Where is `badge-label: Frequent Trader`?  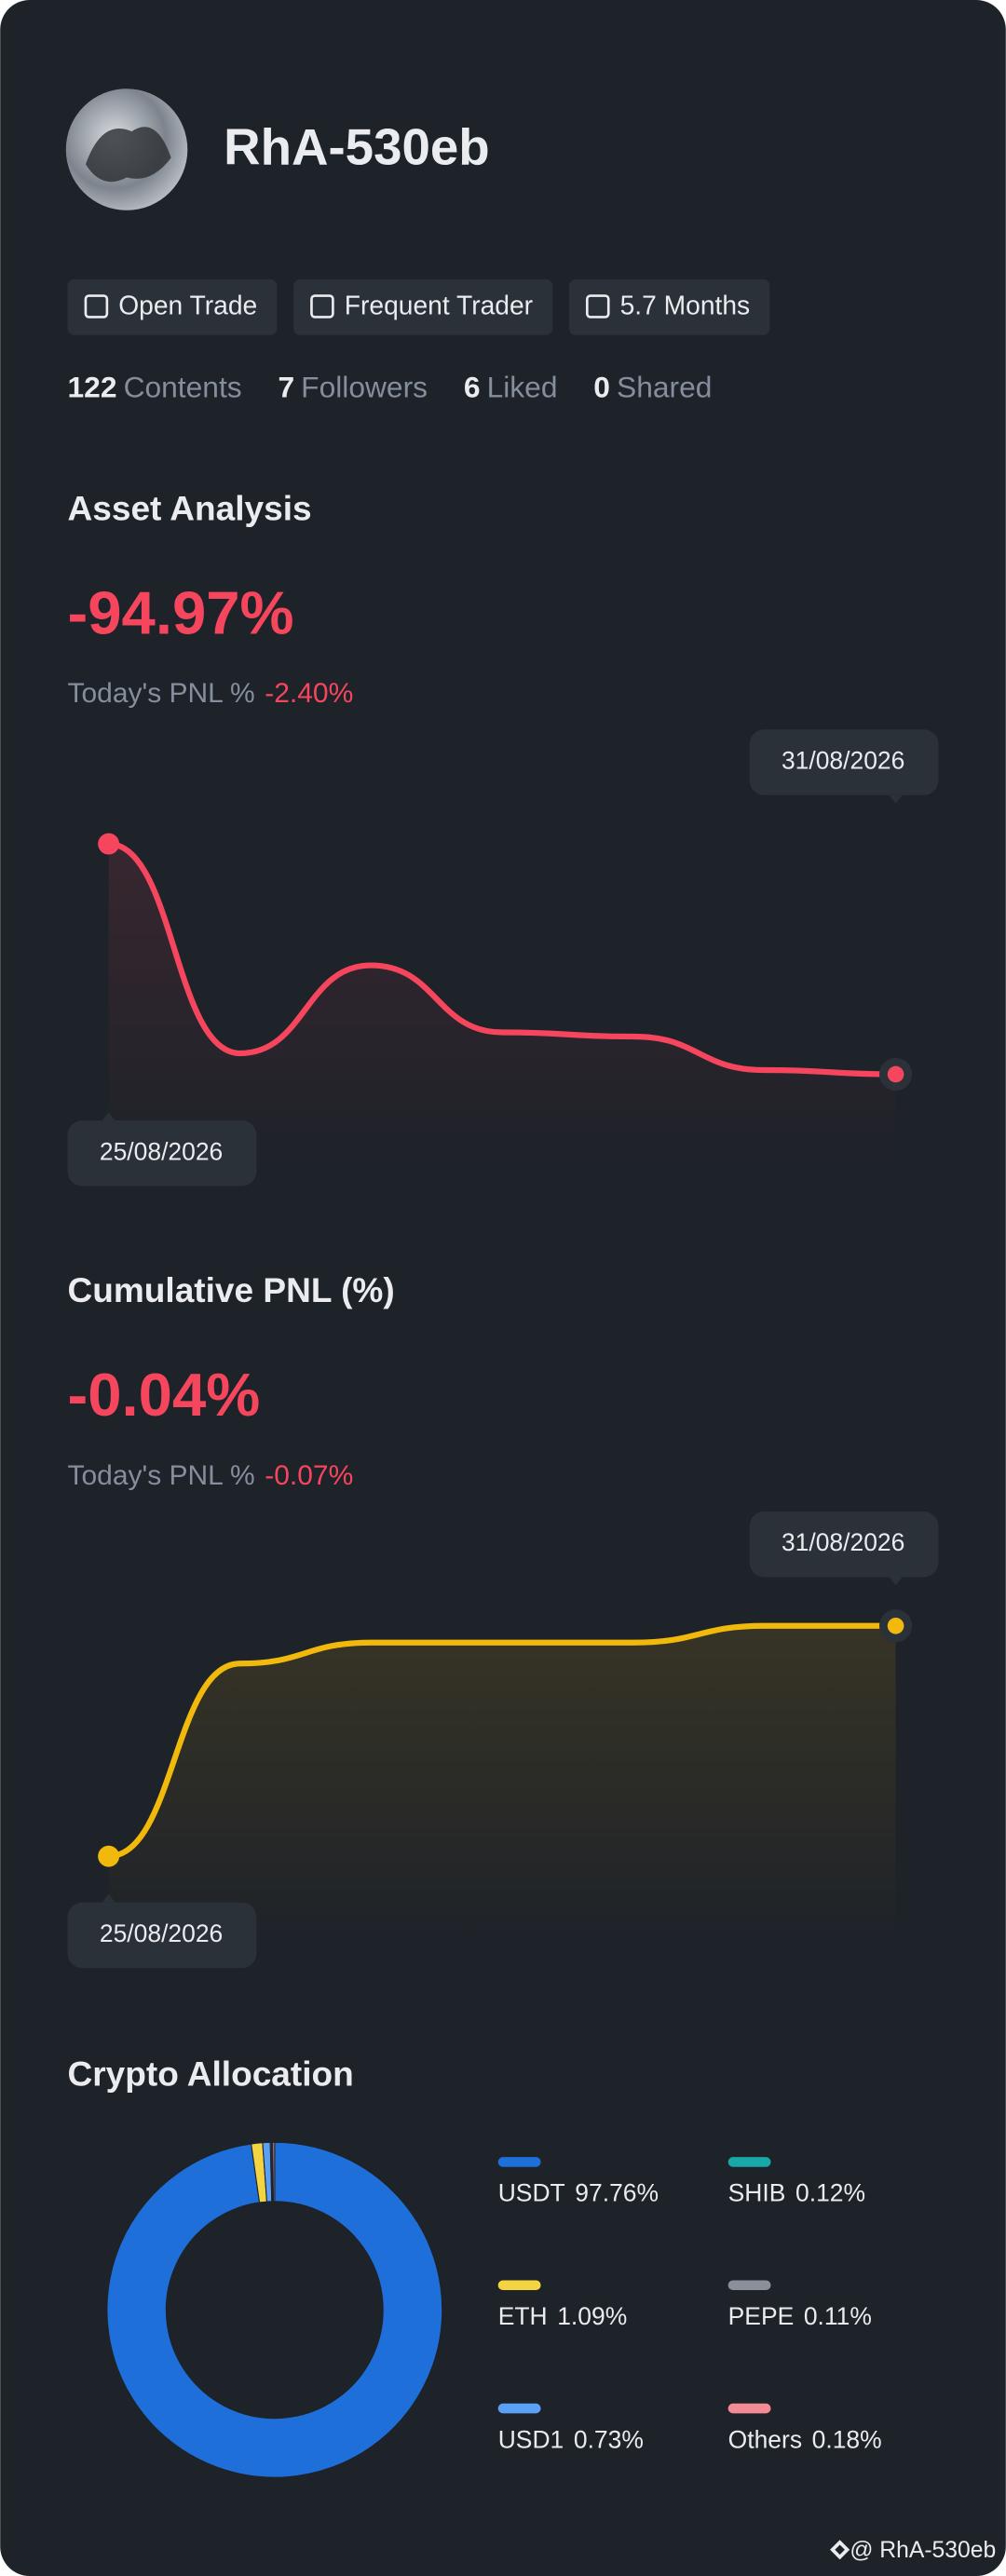 badge-label: Frequent Trader is located at coordinates (439, 304).